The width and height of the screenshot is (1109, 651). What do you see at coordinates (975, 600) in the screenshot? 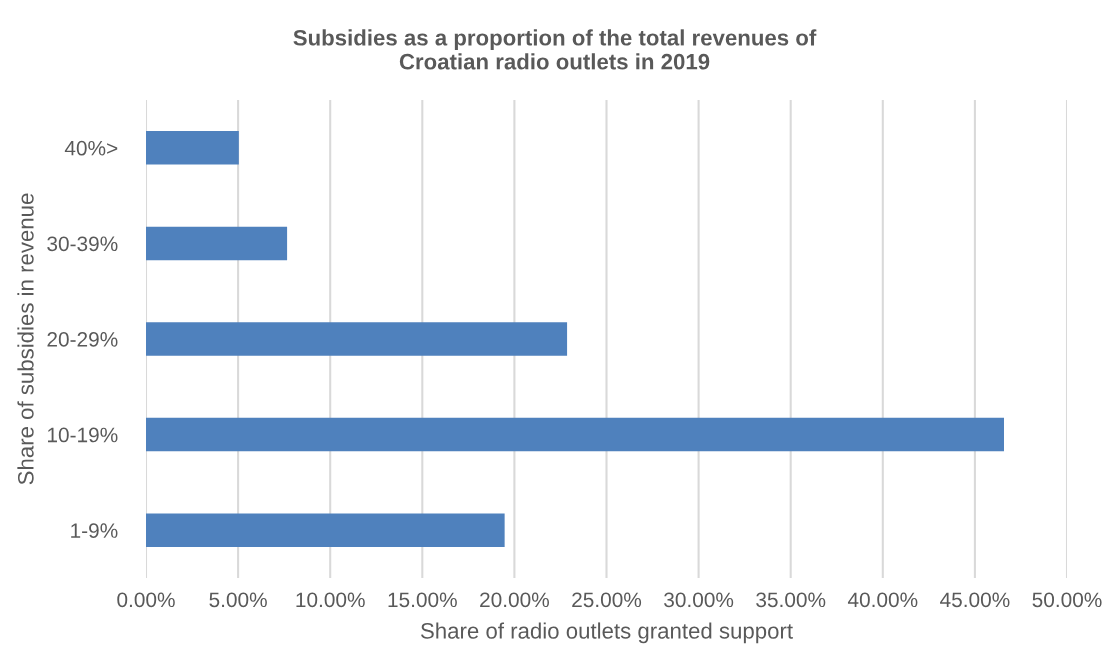
I see `x-tick-label: 45.00%` at bounding box center [975, 600].